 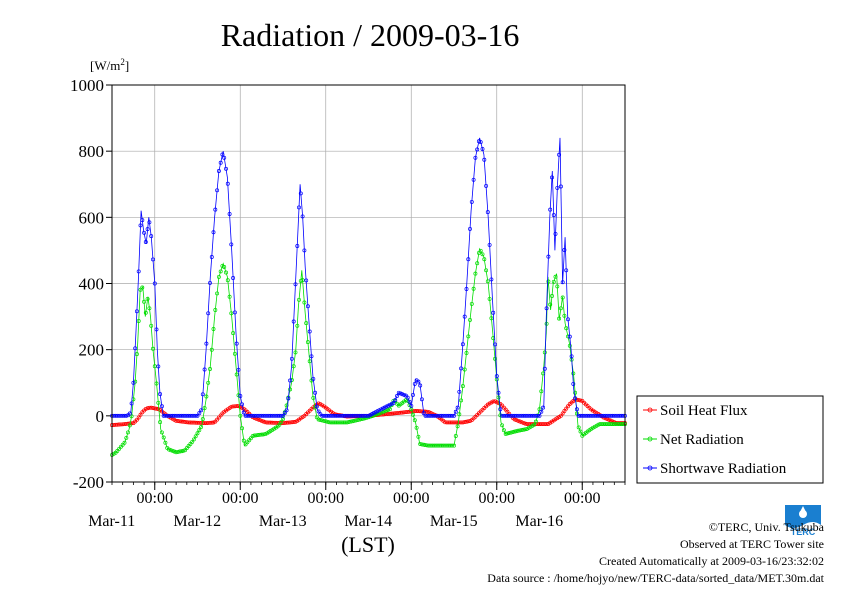 I want to click on y-axis-label: [W/m2], so click(x=109, y=65).